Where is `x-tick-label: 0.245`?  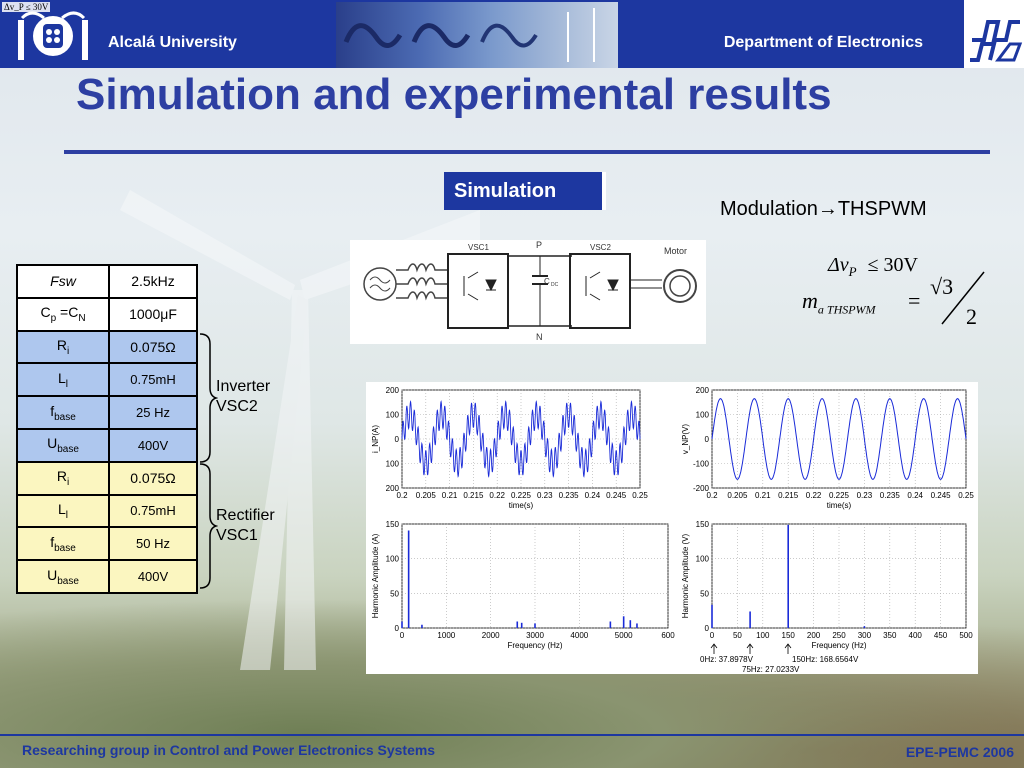
x-tick-label: 0.245 is located at coordinates (941, 495).